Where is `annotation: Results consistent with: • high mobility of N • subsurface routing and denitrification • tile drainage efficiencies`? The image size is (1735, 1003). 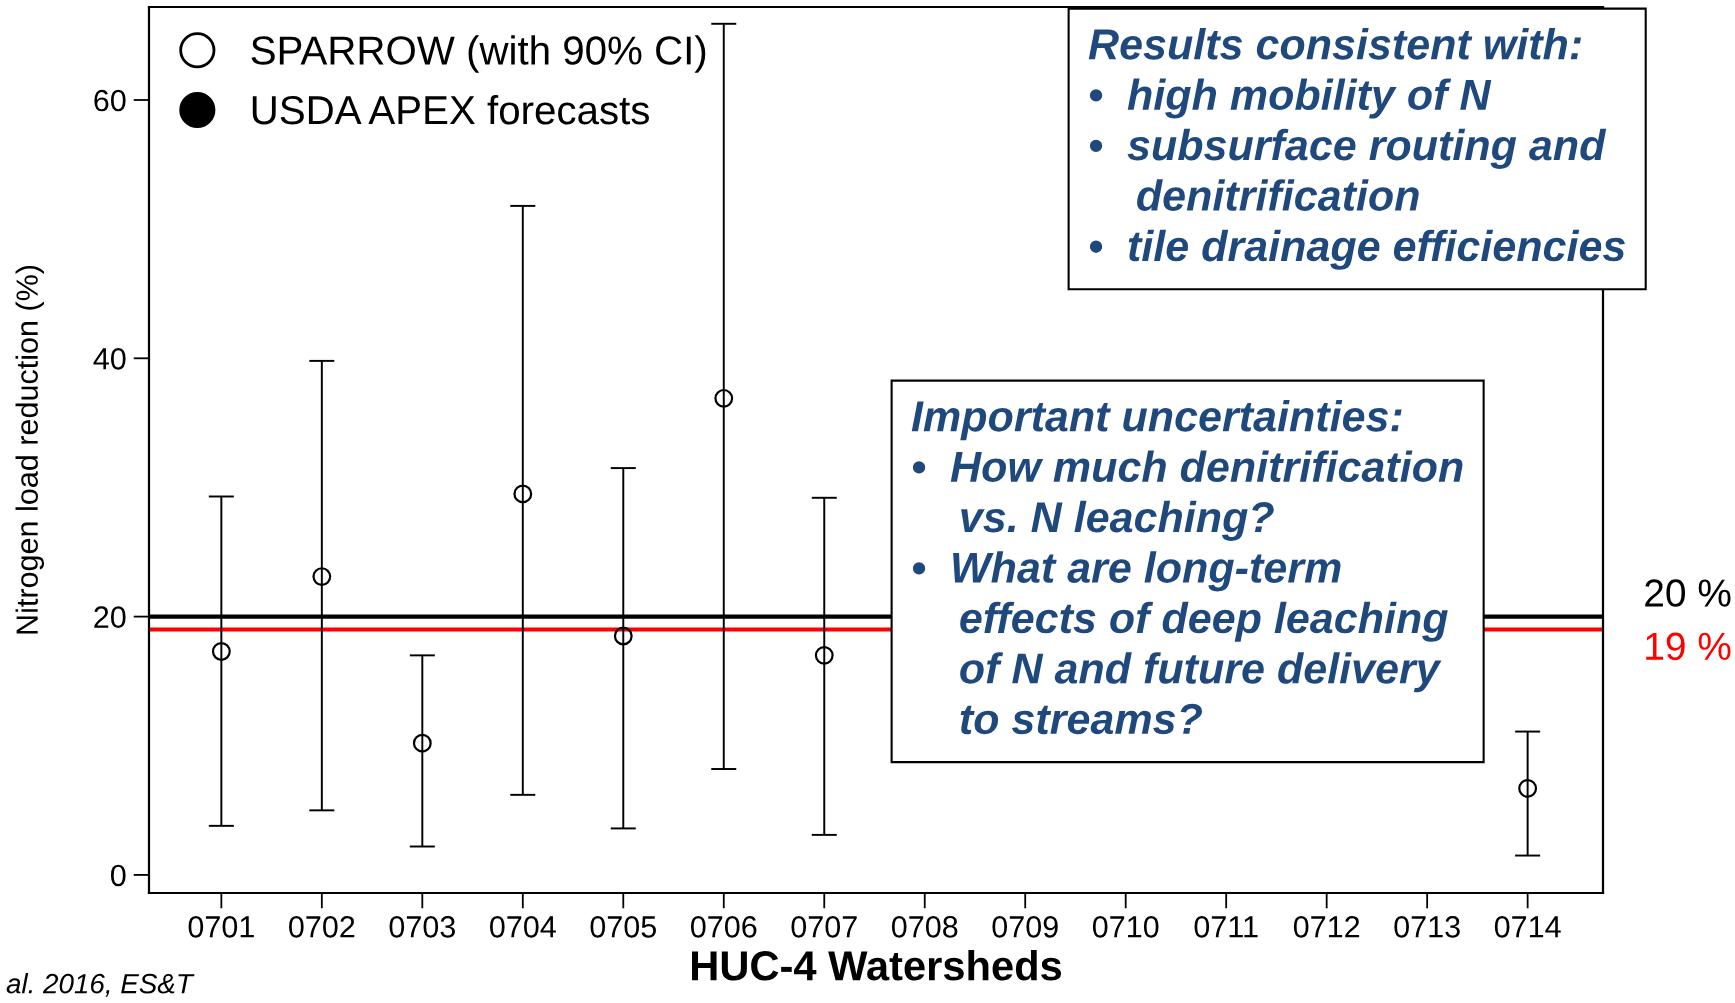 annotation: Results consistent with: • high mobility of N • subsurface routing and denitrification • tile drainage efficiencies is located at coordinates (1356, 149).